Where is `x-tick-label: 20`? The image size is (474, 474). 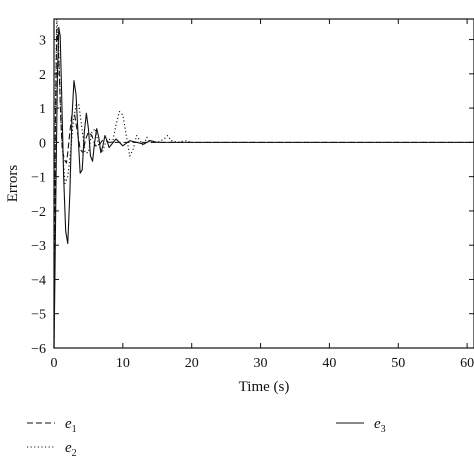 x-tick-label: 20 is located at coordinates (192, 363).